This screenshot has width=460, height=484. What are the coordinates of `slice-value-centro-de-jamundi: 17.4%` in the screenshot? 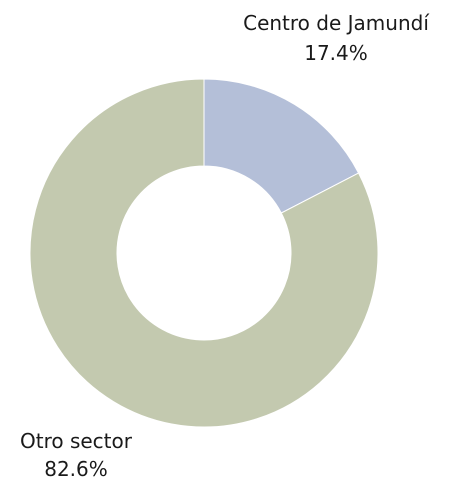 It's located at (336, 53).